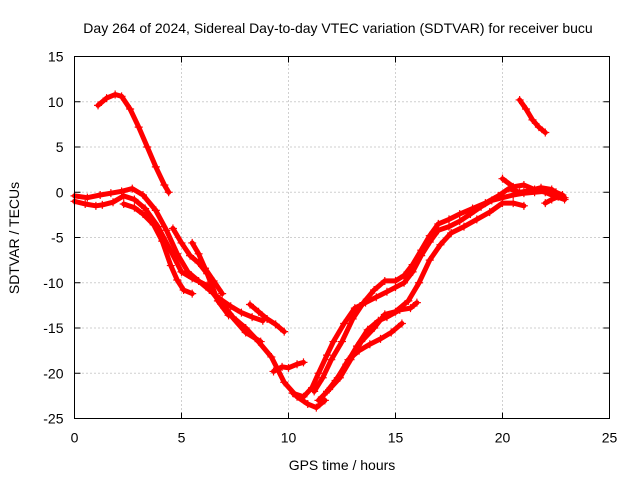 The width and height of the screenshot is (640, 480). I want to click on x-axis-label: GPS time / hours, so click(342, 465).